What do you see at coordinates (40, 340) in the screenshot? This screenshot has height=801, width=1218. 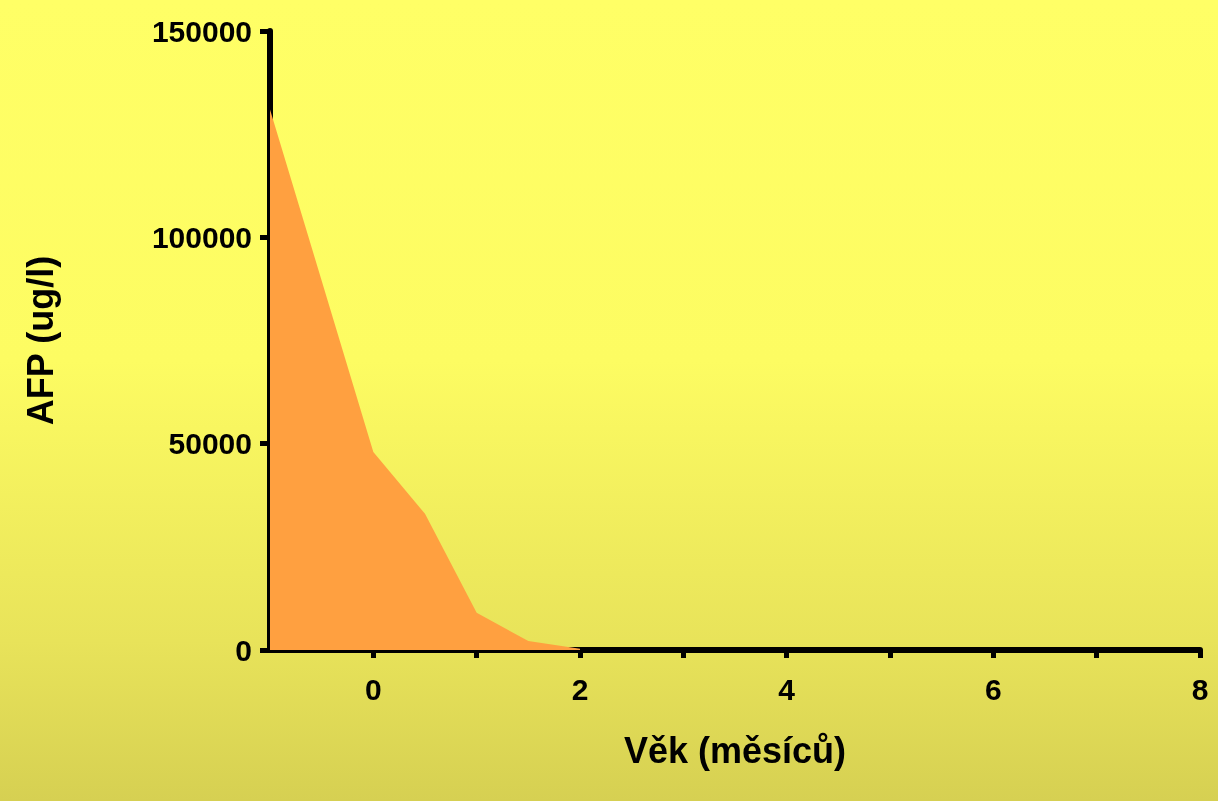 I see `y-axis-title: AFP (ug/l)` at bounding box center [40, 340].